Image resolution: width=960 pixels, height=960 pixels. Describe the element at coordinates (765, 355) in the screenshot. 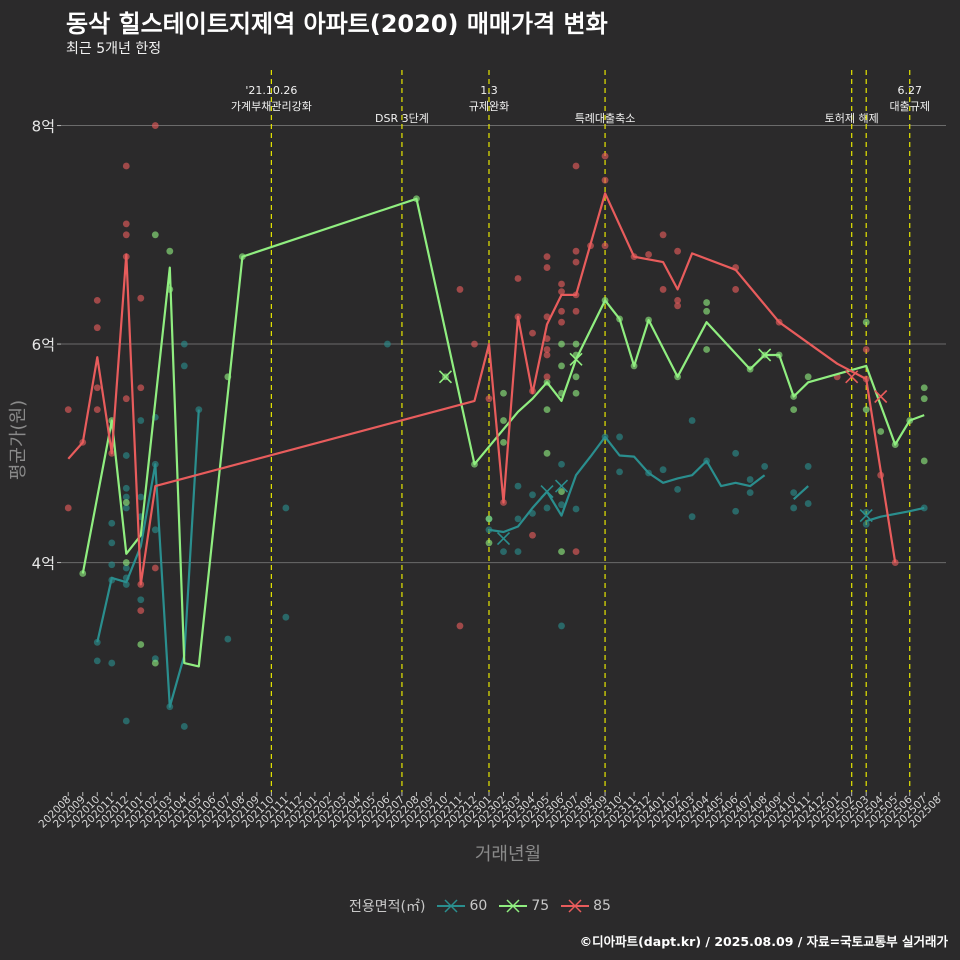

I see `x-marker-5-b` at that location.